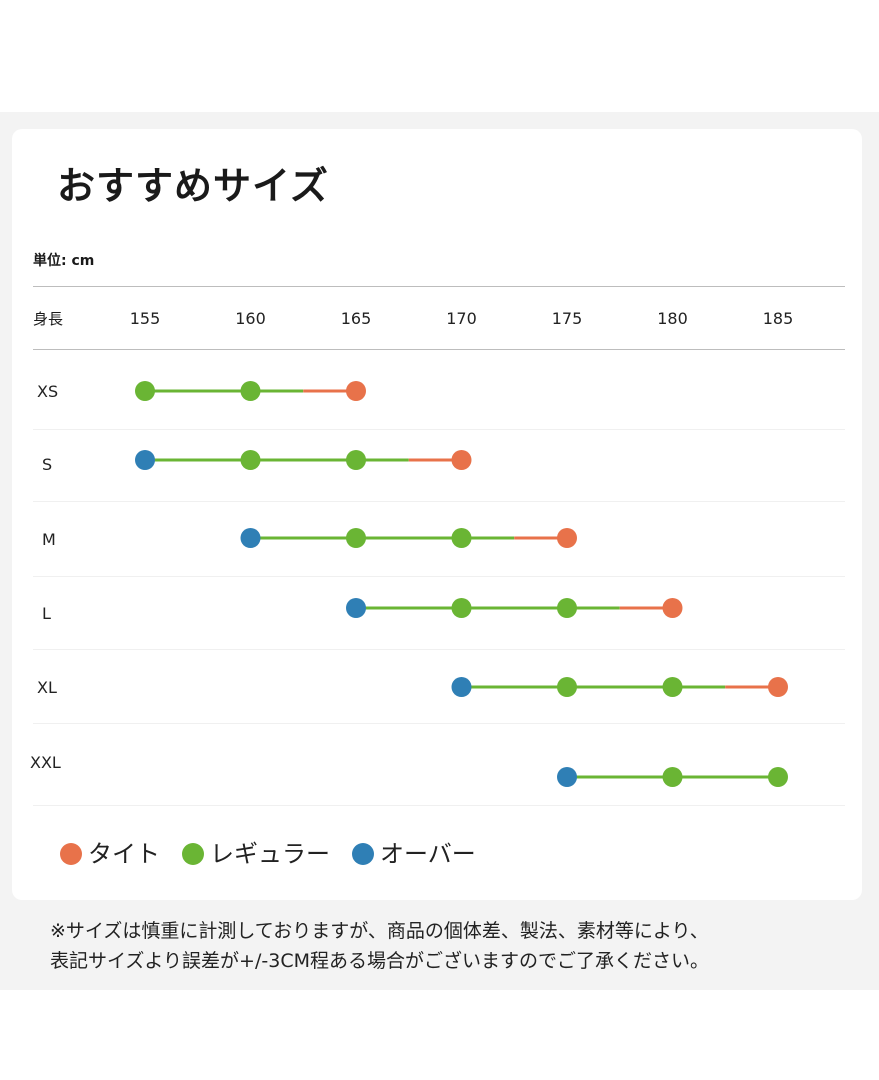 This screenshot has width=879, height=1080. I want to click on dot-s-160-regular, so click(250, 460).